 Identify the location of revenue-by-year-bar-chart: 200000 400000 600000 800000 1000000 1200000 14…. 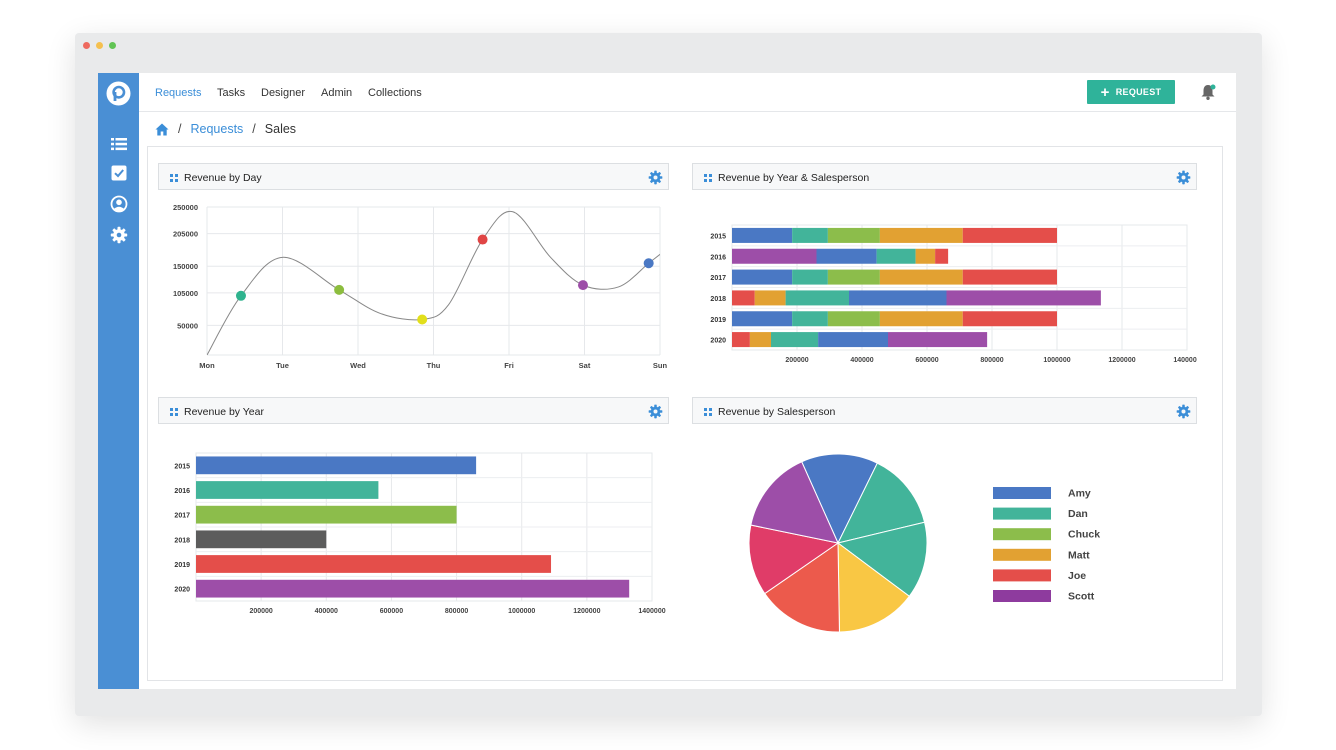
(420, 533).